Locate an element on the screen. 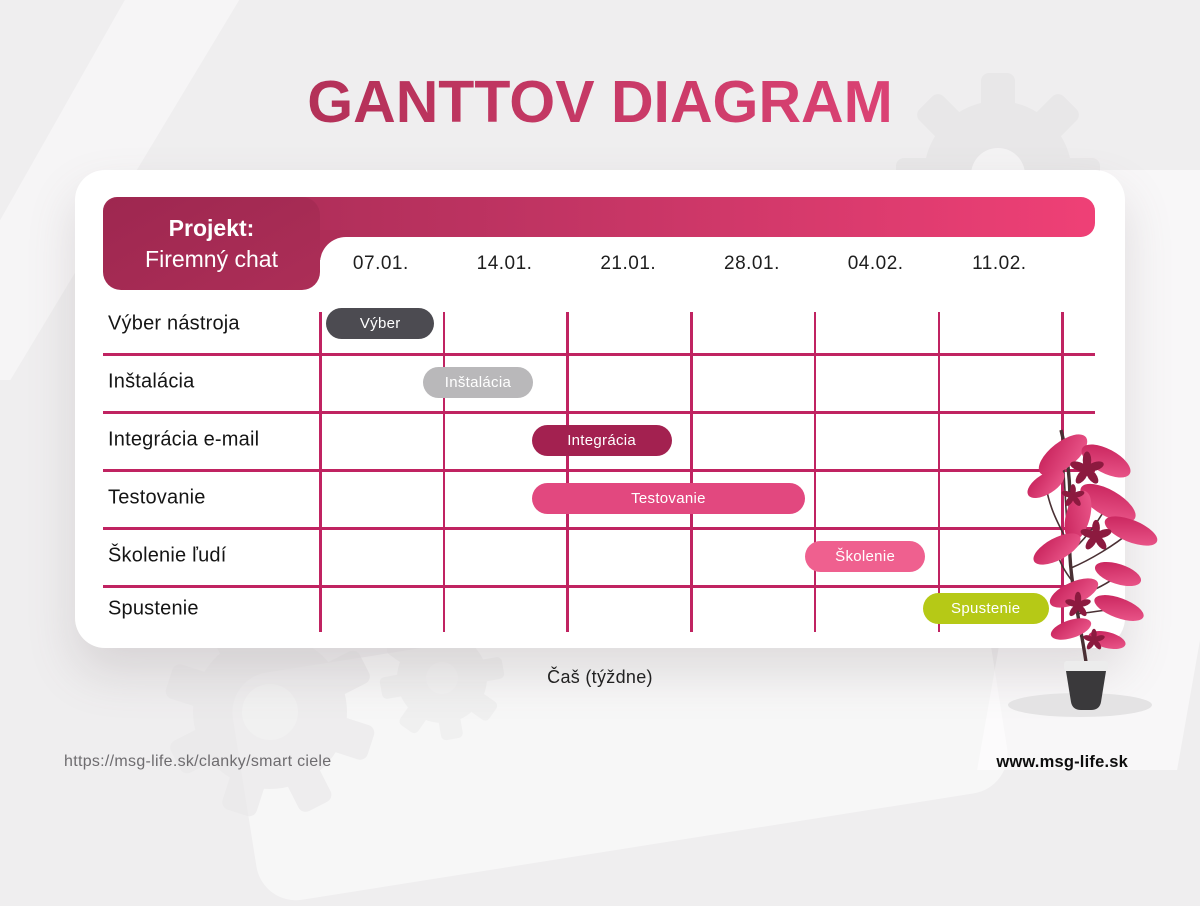 This screenshot has width=1200, height=906. task-row-label: Inštalácia is located at coordinates (151, 381).